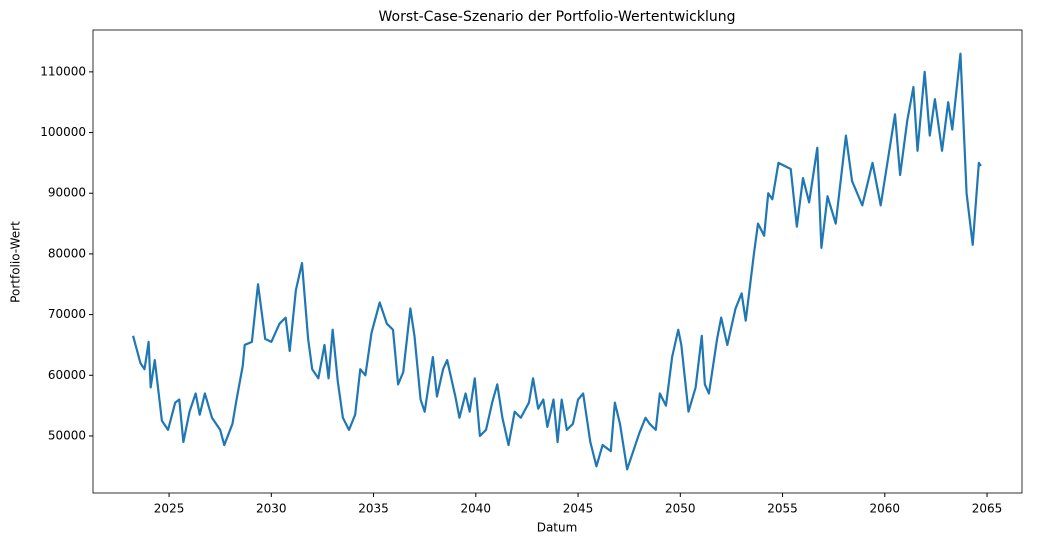 The image size is (1045, 549). Describe the element at coordinates (63, 132) in the screenshot. I see `y-tick-label: 100000` at that location.